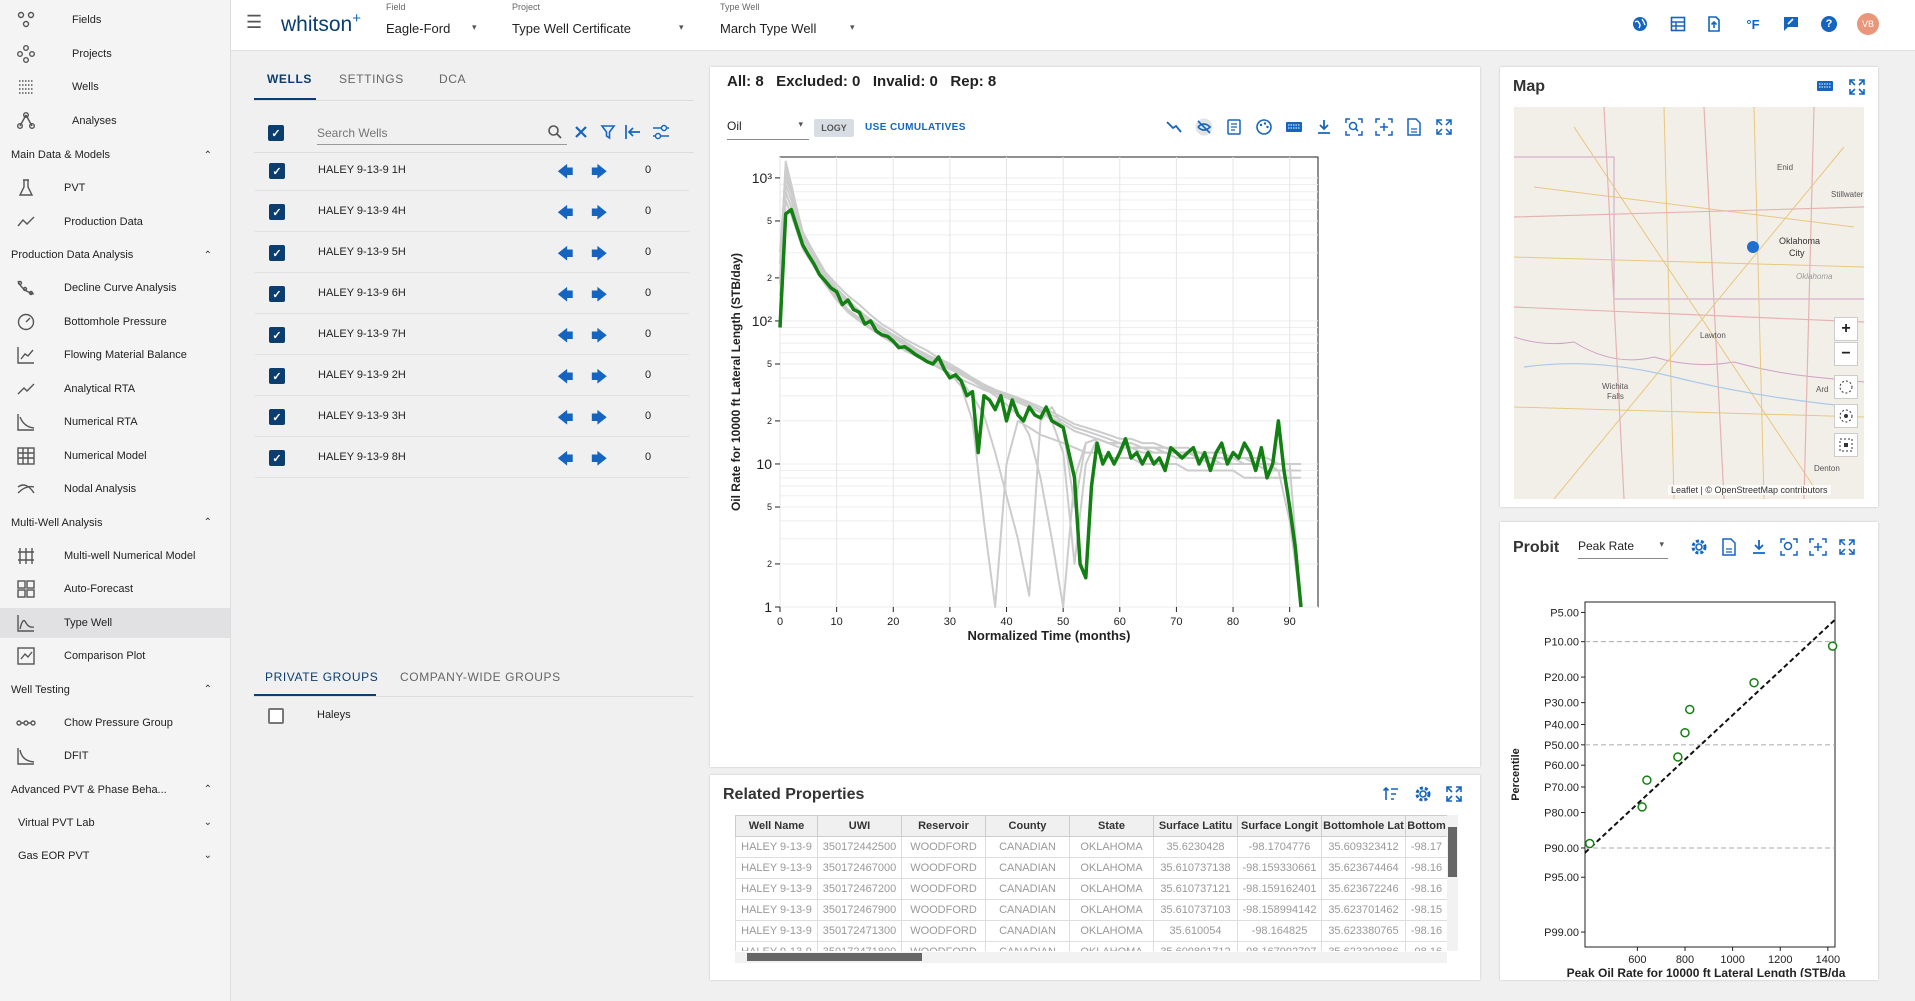 Image resolution: width=1915 pixels, height=1001 pixels. I want to click on sidebar-item-production-data: Production Data, so click(115, 222).